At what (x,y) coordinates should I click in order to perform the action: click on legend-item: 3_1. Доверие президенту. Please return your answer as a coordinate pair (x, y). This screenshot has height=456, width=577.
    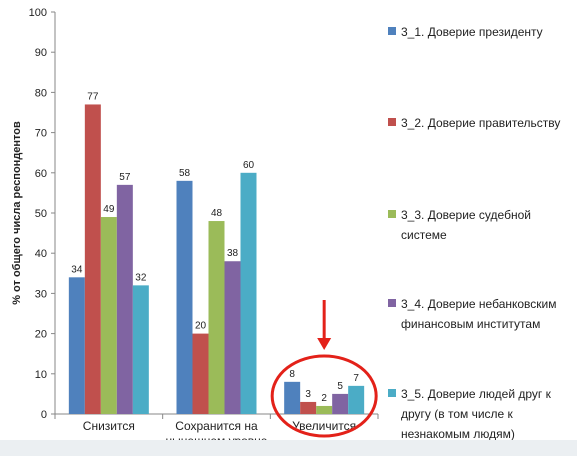
    Looking at the image, I should click on (482, 32).